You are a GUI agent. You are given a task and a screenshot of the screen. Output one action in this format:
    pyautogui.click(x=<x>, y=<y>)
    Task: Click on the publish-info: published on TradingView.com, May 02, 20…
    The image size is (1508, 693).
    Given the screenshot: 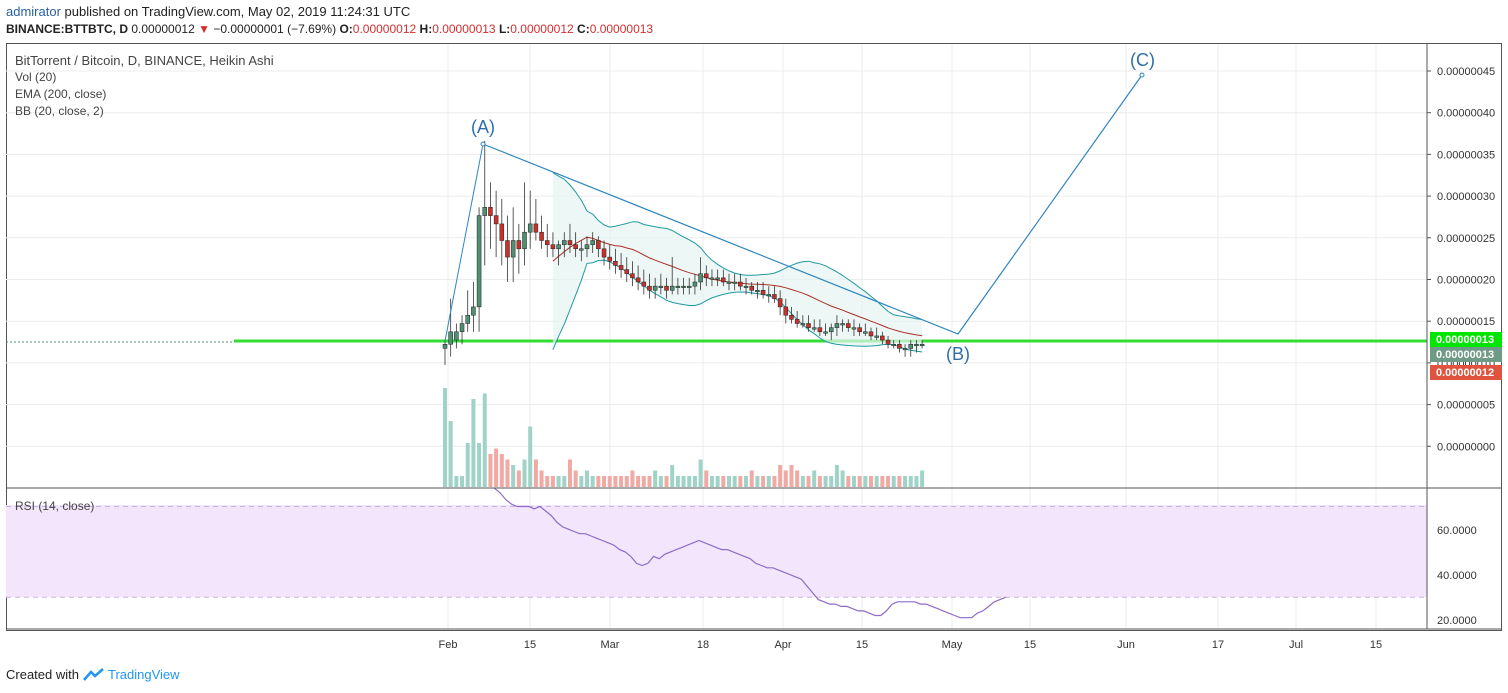 What is the action you would take?
    pyautogui.click(x=237, y=11)
    